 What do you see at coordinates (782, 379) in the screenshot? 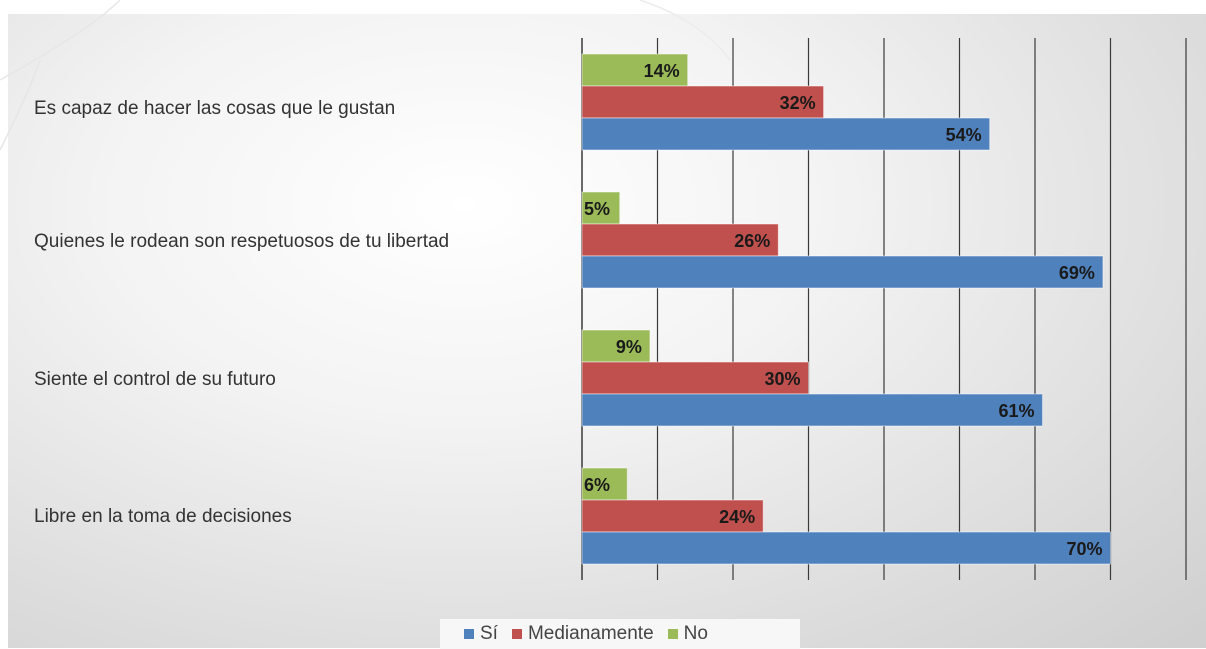
I see `data-label-medianamente-2: 30%` at bounding box center [782, 379].